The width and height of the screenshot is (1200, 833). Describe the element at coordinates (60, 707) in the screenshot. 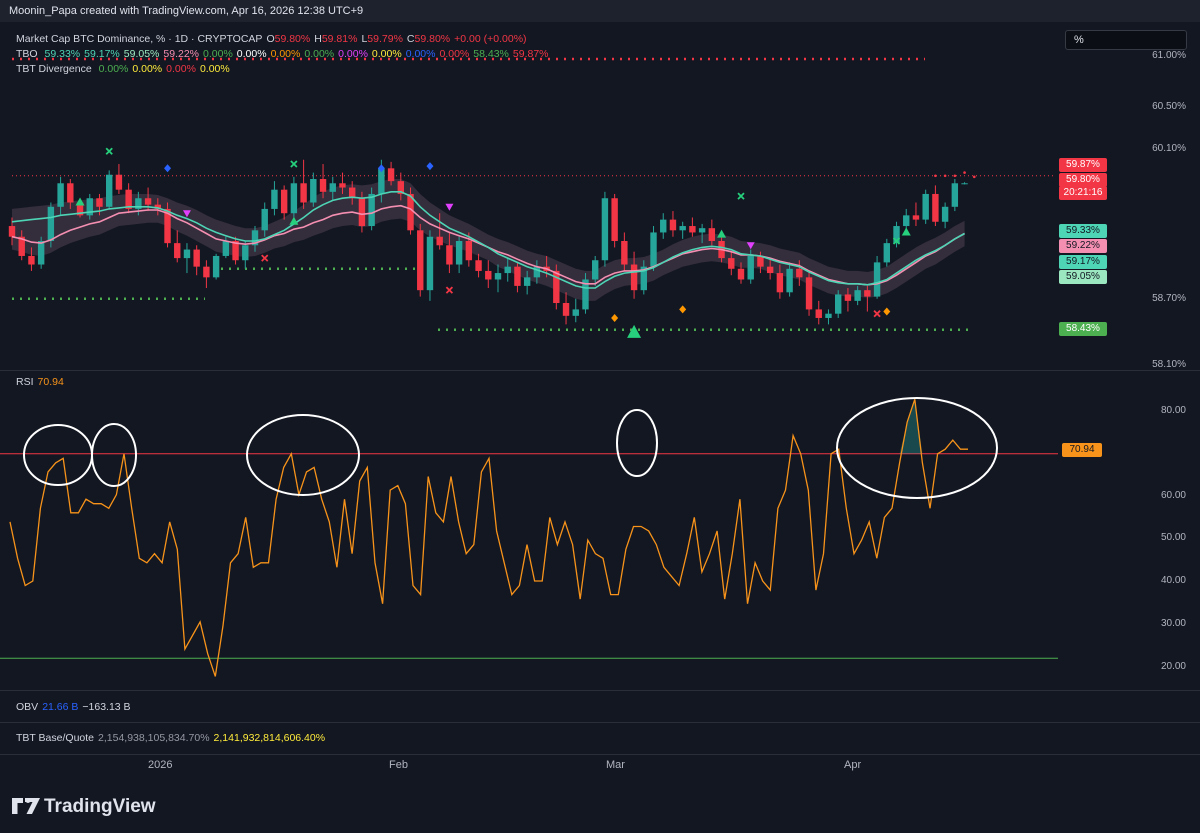

I see `obv-value-1: 21.66 B` at that location.